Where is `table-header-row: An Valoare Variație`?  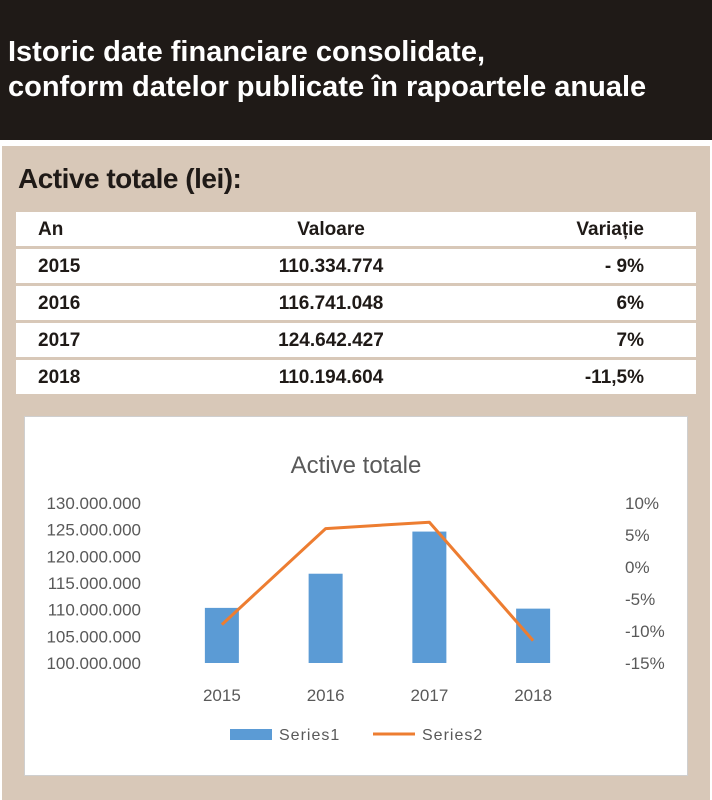 table-header-row: An Valoare Variație is located at coordinates (356, 229).